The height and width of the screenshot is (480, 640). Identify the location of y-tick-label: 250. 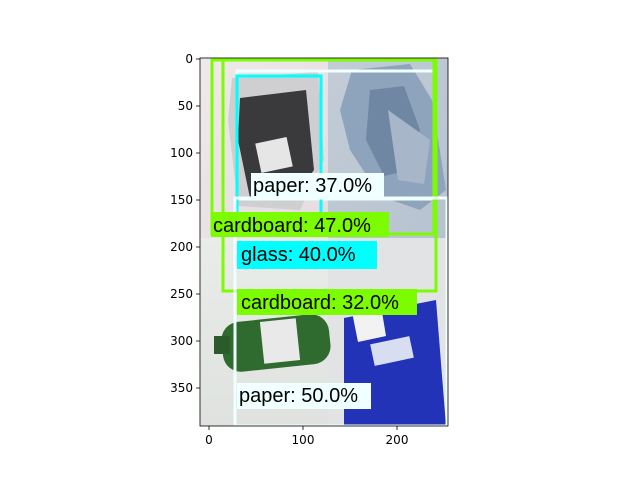
(181, 294).